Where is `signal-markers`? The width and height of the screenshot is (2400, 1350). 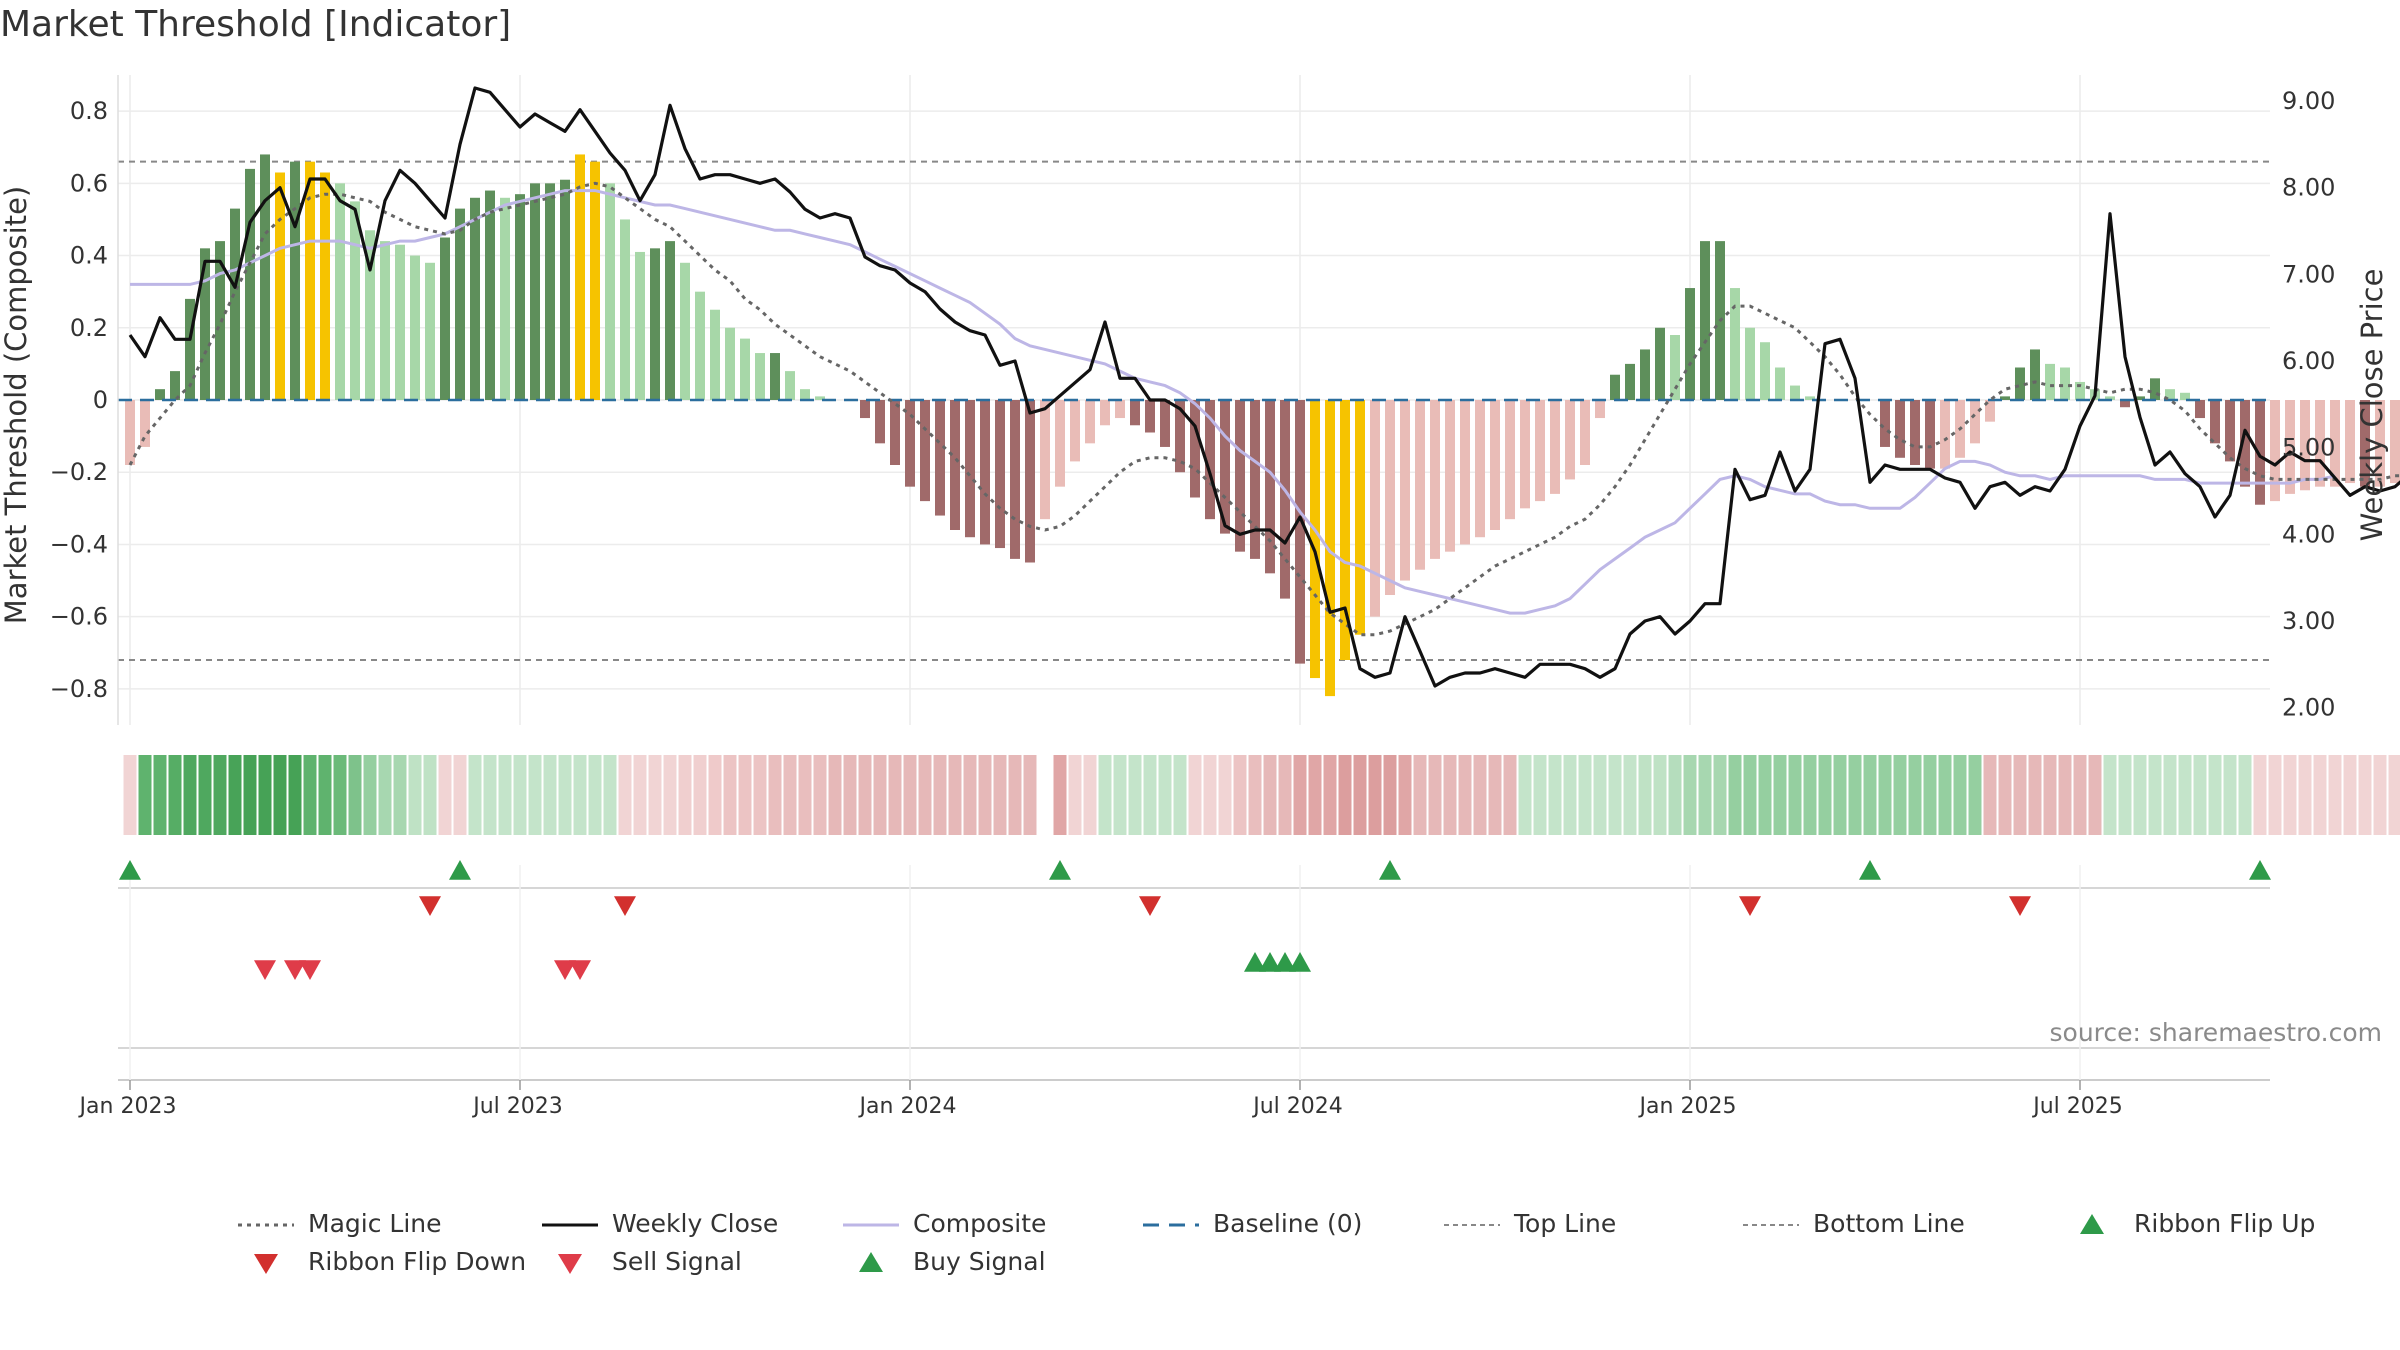
signal-markers is located at coordinates (1194, 970).